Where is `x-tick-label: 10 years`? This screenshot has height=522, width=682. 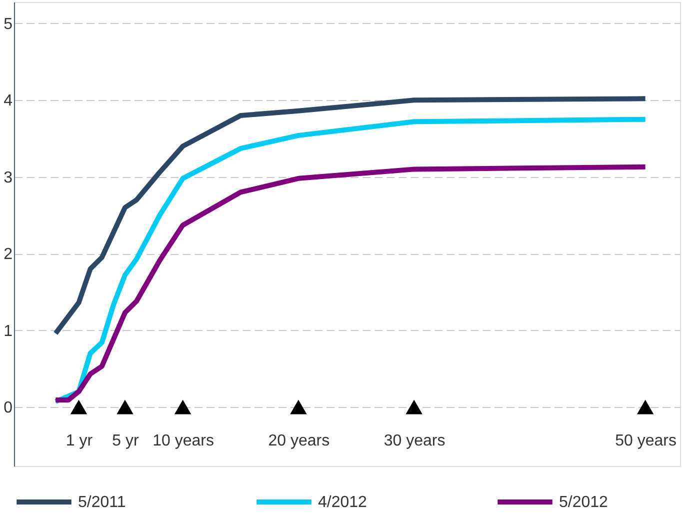
x-tick-label: 10 years is located at coordinates (183, 441).